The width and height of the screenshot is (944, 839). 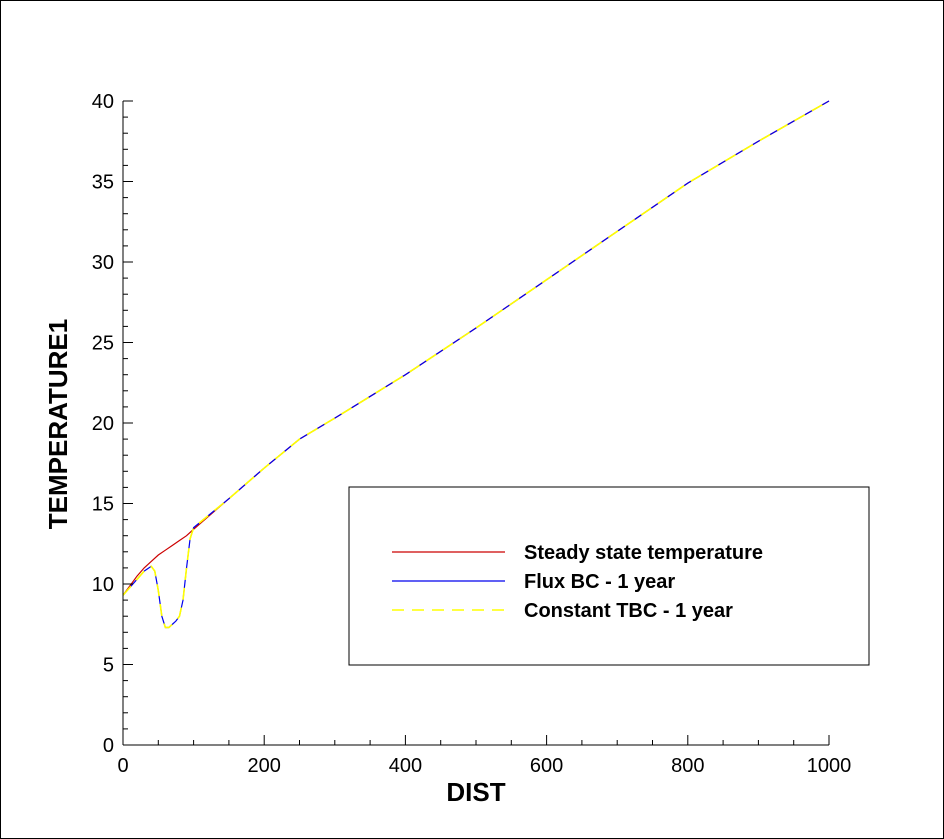 I want to click on legend-label-1: Steady state temperature, so click(x=643, y=553).